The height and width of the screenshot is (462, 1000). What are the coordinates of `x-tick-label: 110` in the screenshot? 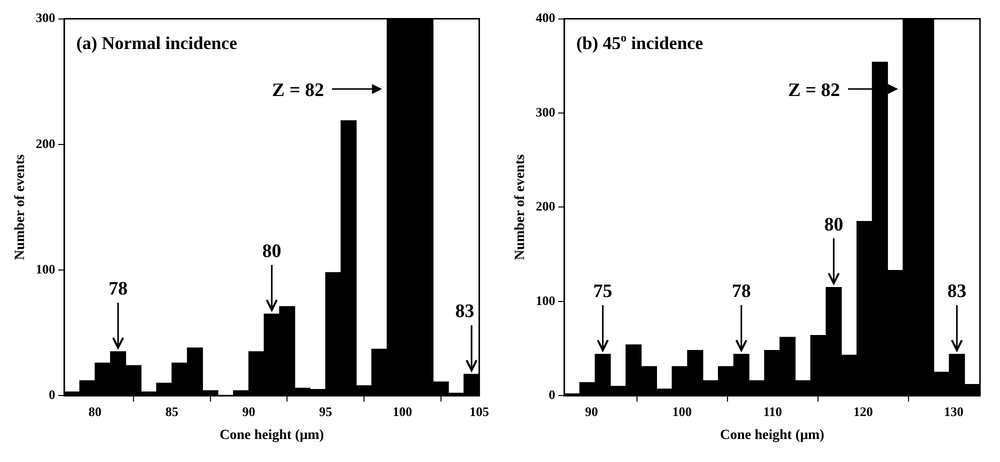 It's located at (772, 411).